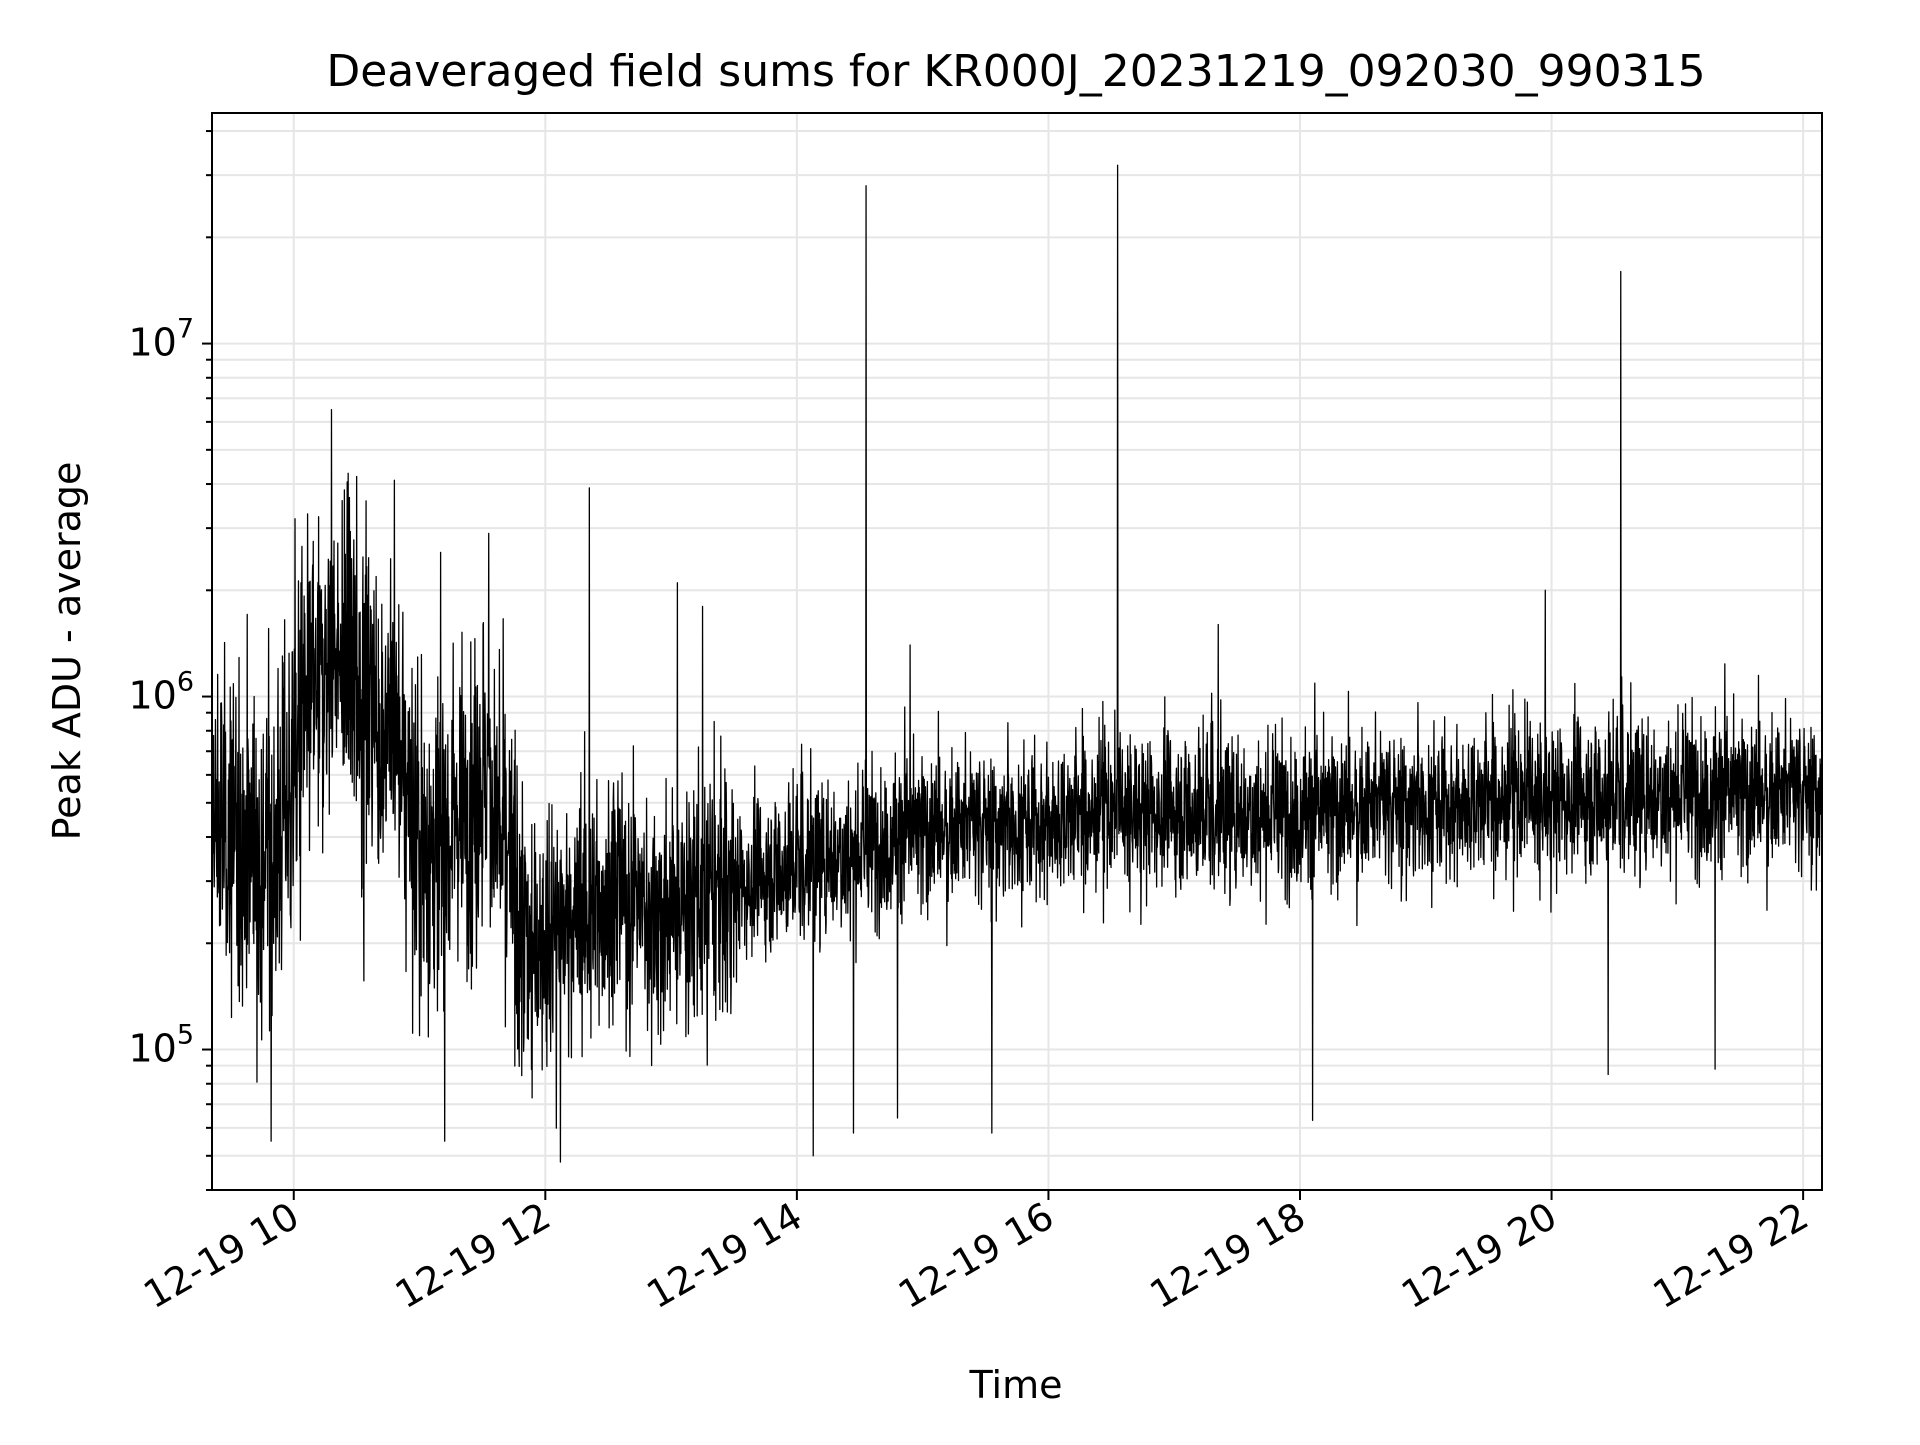 The height and width of the screenshot is (1445, 1920). Describe the element at coordinates (1731, 1256) in the screenshot. I see `x-tick-label: 12-19 22` at that location.